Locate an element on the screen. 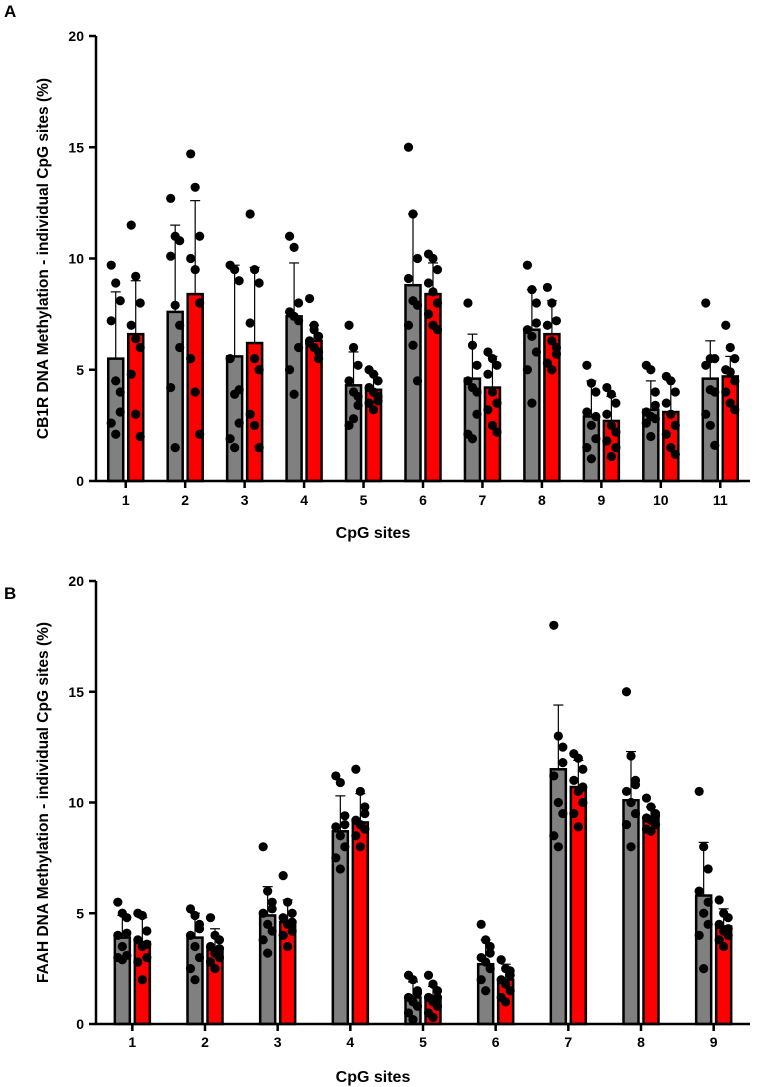 This screenshot has width=765, height=1087. x-tick-label: 2 is located at coordinates (205, 1042).